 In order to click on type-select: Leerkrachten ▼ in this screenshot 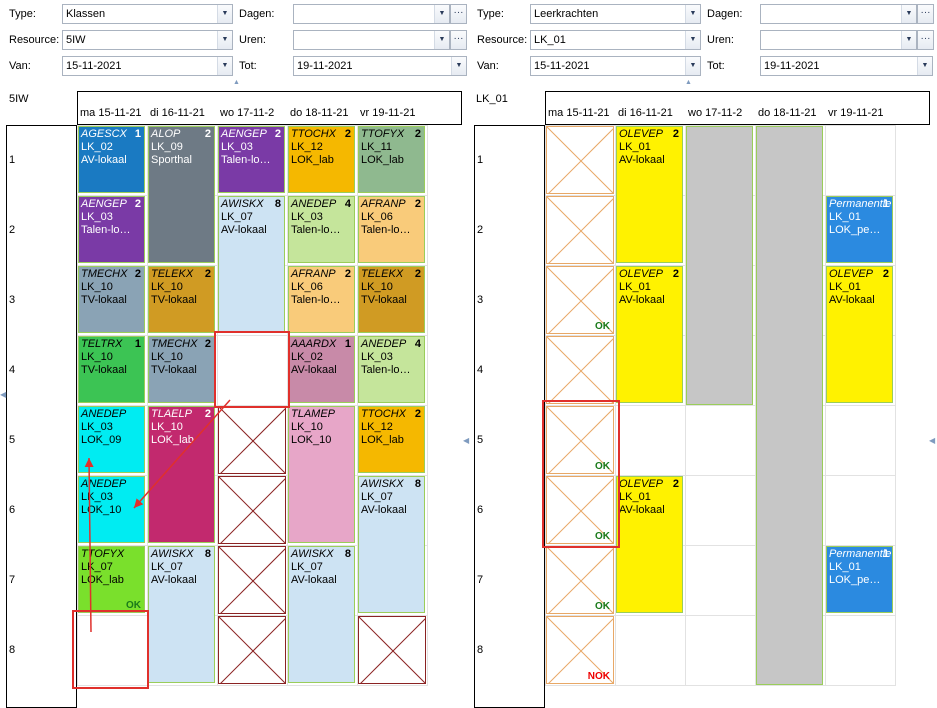, I will do `click(615, 14)`.